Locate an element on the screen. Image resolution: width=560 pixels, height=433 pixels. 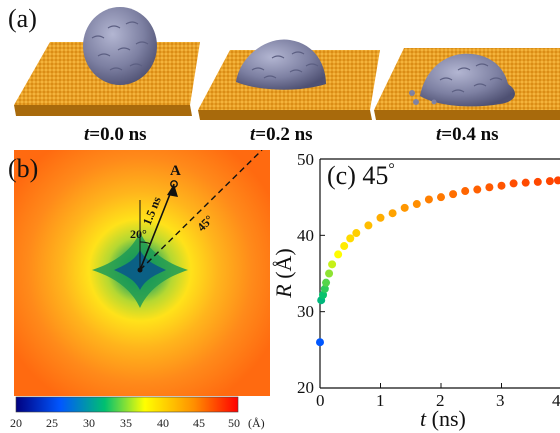
time-label-1: t=0.0 ns is located at coordinates (115, 134).